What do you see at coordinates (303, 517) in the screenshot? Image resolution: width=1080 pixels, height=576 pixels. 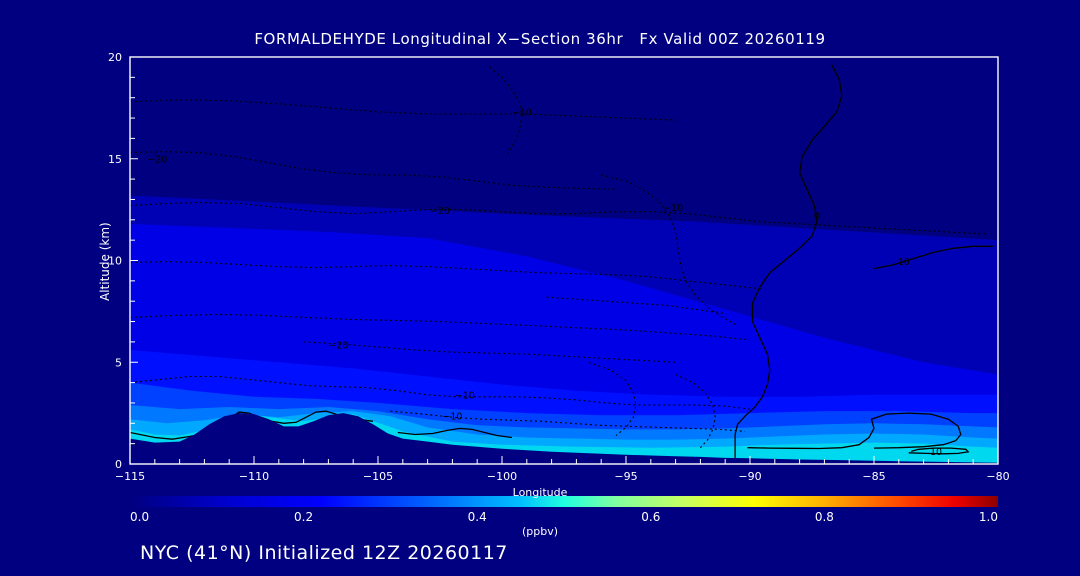 I see `colorbar-tick-label: 0.2` at bounding box center [303, 517].